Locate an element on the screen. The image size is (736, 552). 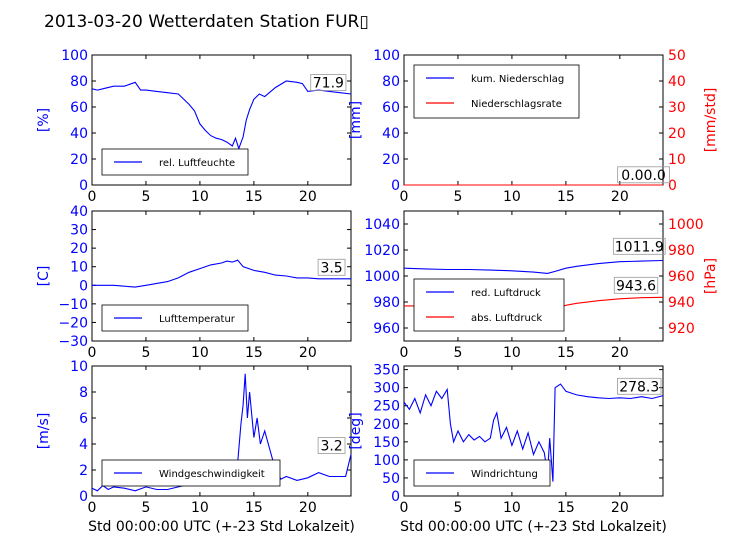
value-annotation: 943.6 is located at coordinates (636, 286).